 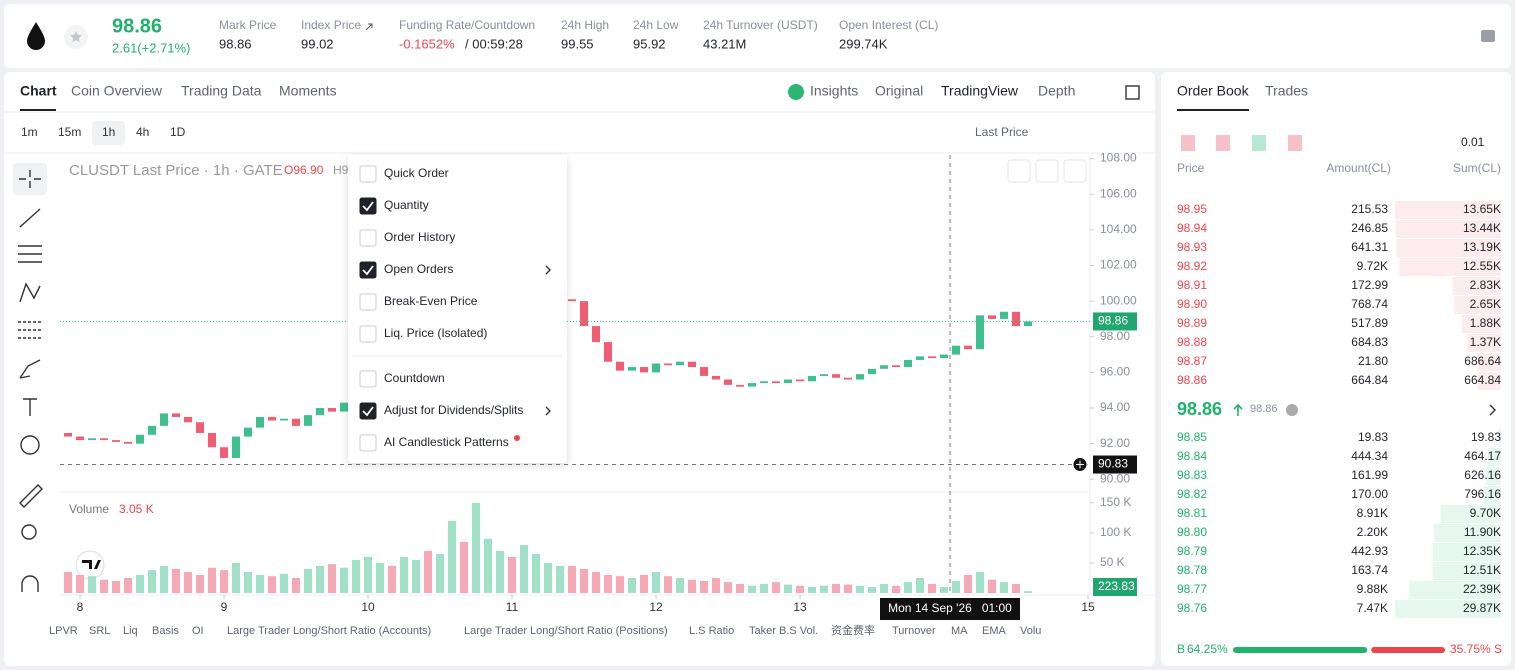 What do you see at coordinates (1286, 91) in the screenshot?
I see `book-tab: Trades` at bounding box center [1286, 91].